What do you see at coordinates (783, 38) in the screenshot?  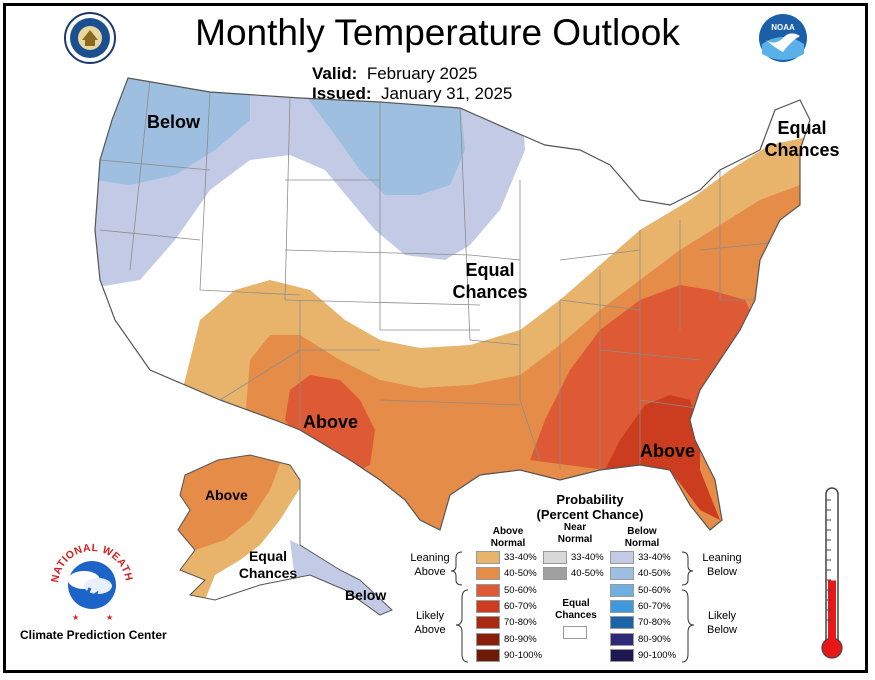 I see `noaa-logo: NOAA` at bounding box center [783, 38].